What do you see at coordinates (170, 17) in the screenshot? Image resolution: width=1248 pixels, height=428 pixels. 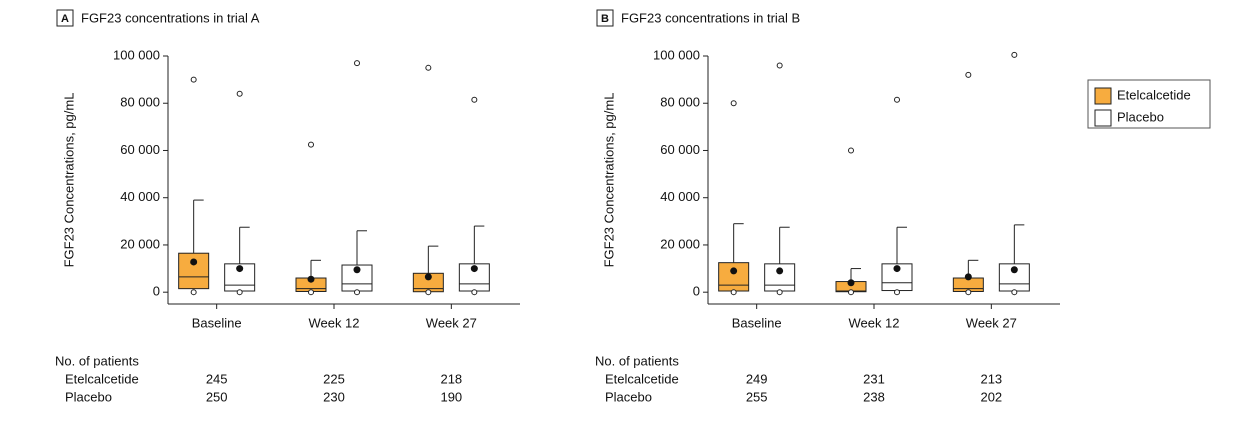 I see `chart-title: FGF23 concentrations in trial A` at bounding box center [170, 17].